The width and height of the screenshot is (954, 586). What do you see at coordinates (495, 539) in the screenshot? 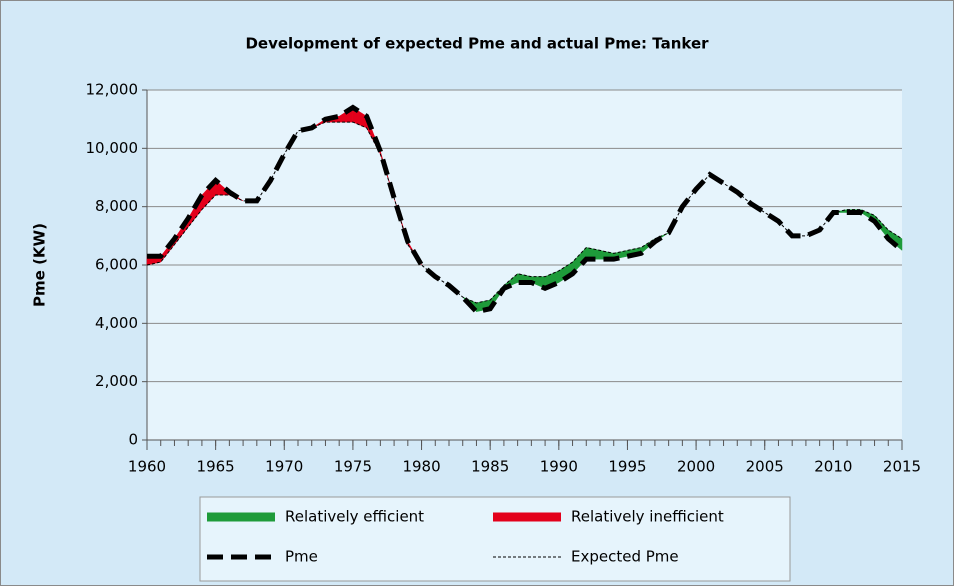
I see `legend` at bounding box center [495, 539].